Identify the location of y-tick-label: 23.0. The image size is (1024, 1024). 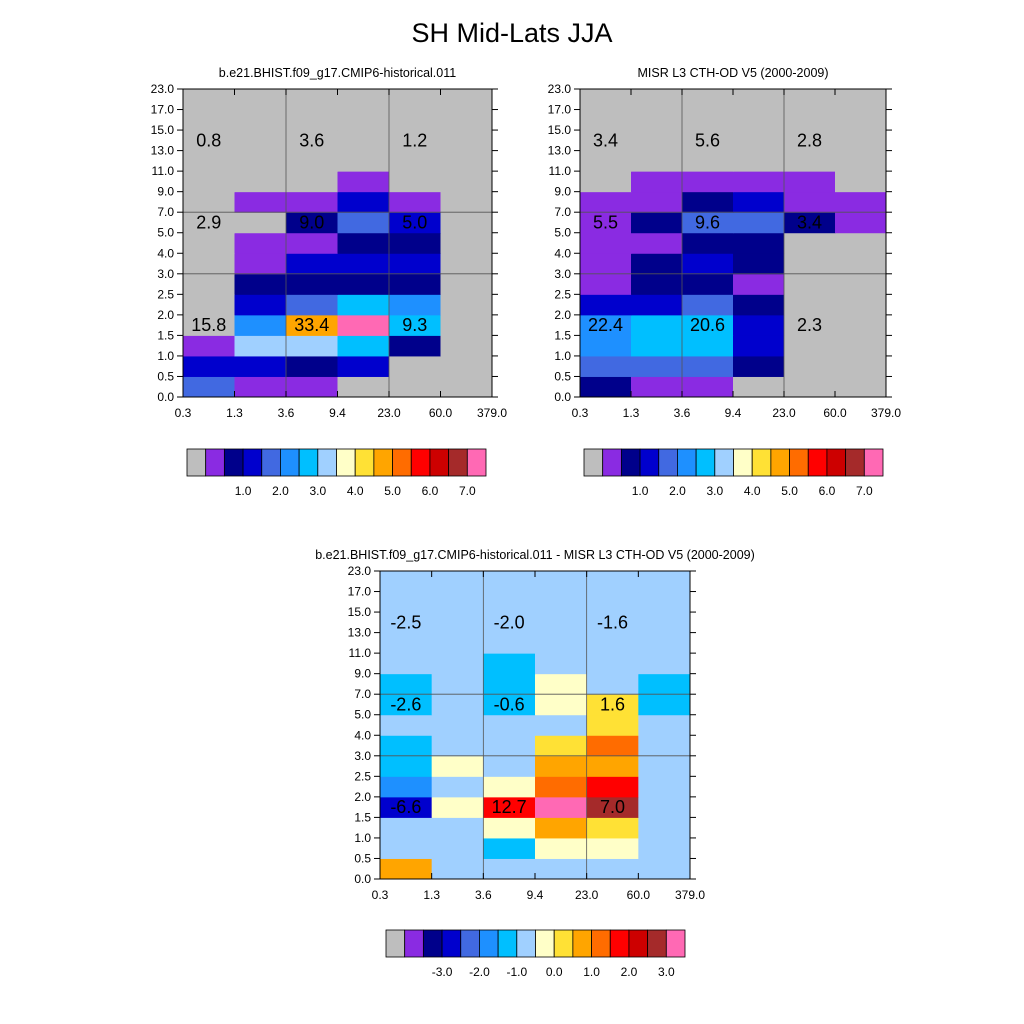
(560, 89).